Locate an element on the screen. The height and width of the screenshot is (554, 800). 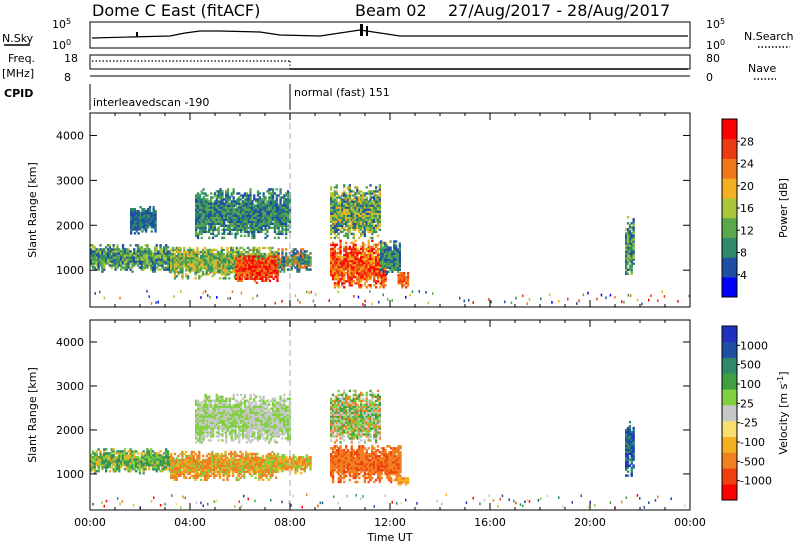
y-tick-label: 4000 is located at coordinates (70, 135).